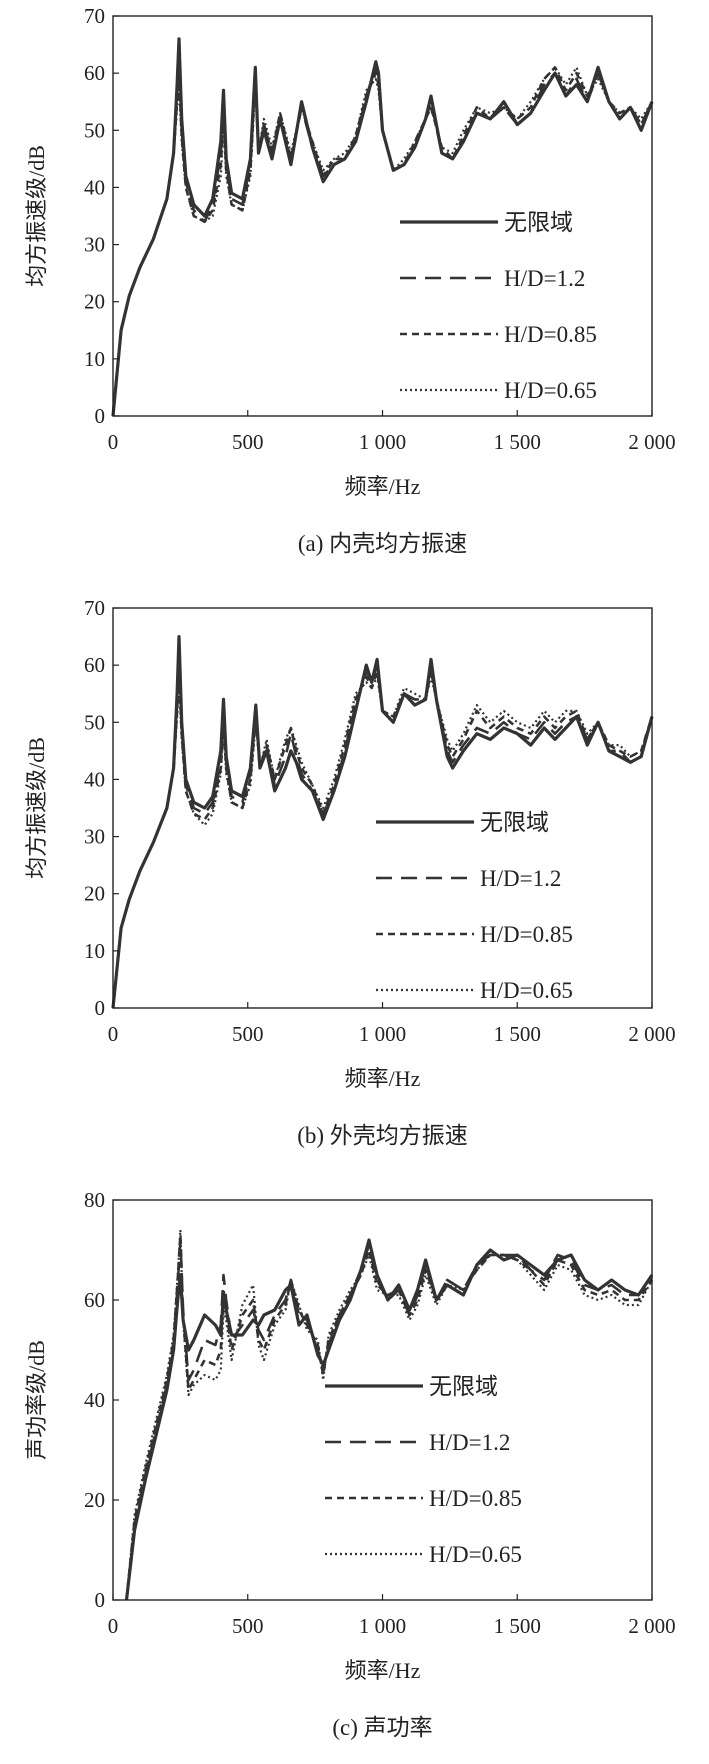 This screenshot has width=709, height=1764. I want to click on chart-caption: (c) 声功率, so click(382, 1727).